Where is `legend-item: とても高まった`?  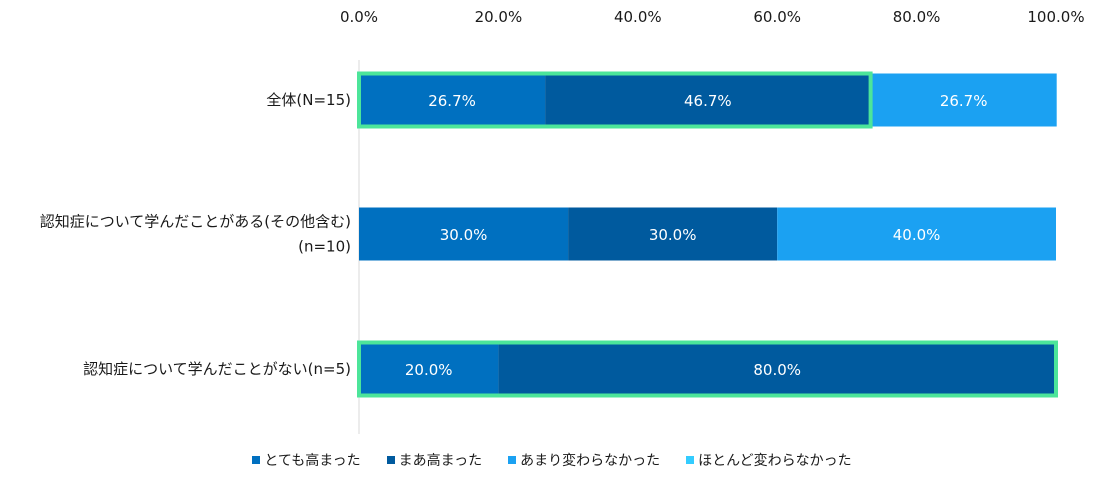 legend-item: とても高まった is located at coordinates (306, 460).